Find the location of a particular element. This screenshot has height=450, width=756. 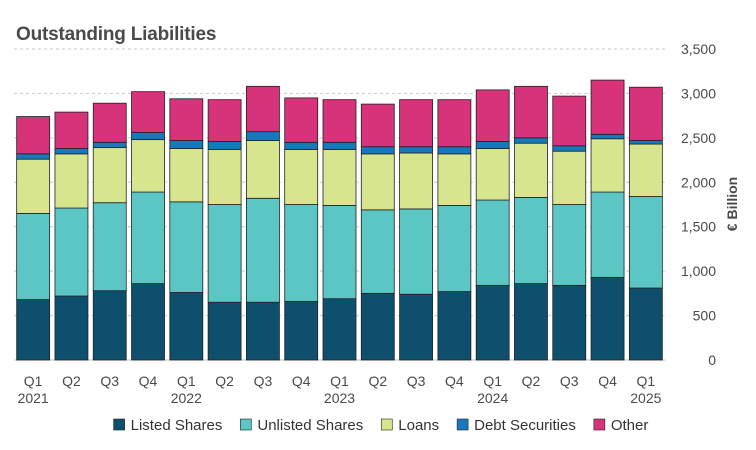

x-year-label: 2023 is located at coordinates (339, 398).